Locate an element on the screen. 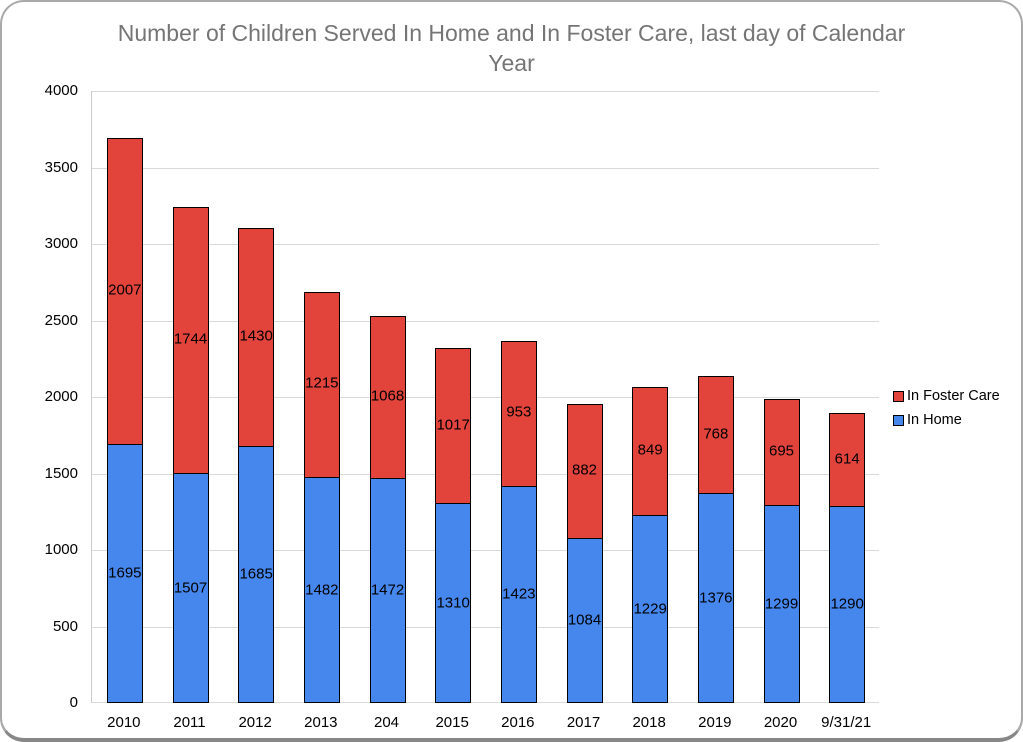  legend: In Foster Care In Home is located at coordinates (946, 412).